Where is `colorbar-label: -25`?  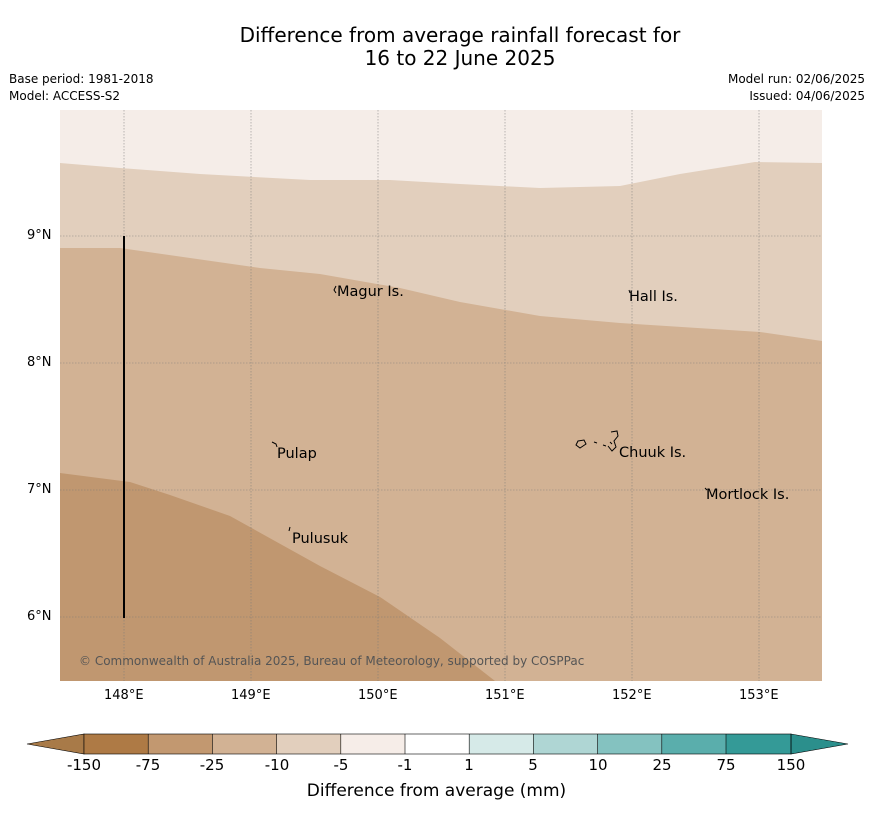
colorbar-label: -25 is located at coordinates (212, 765).